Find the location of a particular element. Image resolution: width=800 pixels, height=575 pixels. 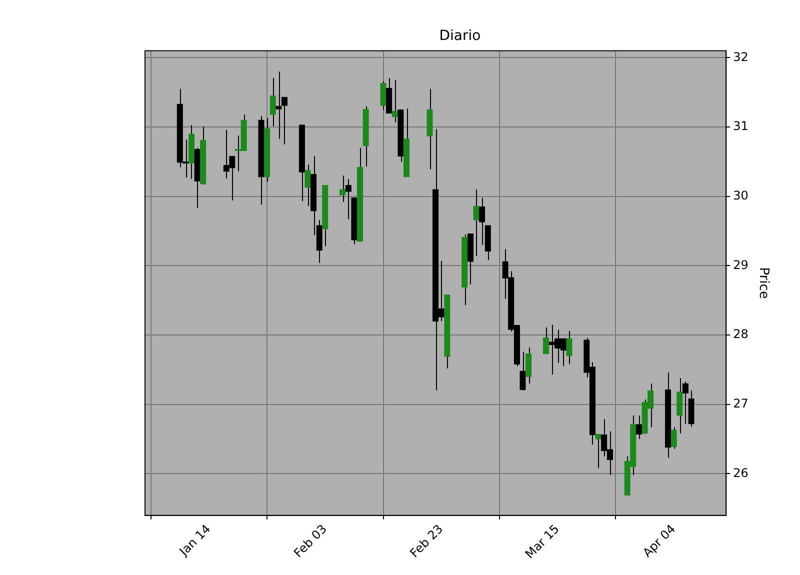

x-tick-label: Mar 15 is located at coordinates (542, 542).